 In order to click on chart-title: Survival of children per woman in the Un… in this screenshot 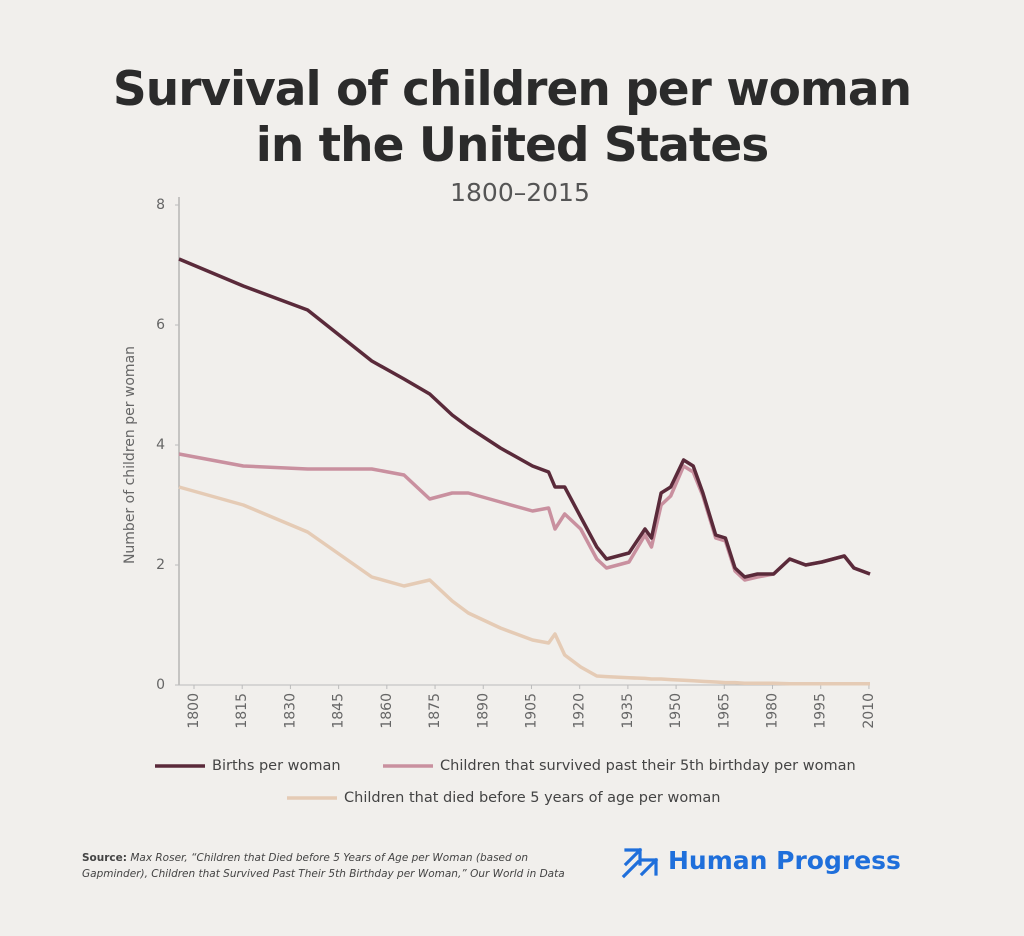, I will do `click(512, 117)`.